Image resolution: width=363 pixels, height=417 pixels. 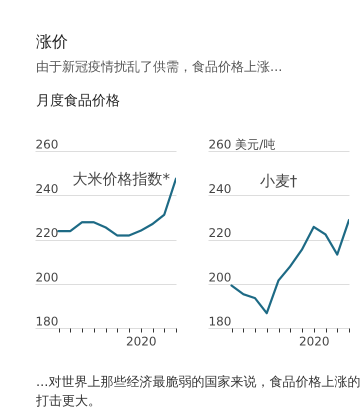 I want to click on text: ...对世界上那些经济最脆弱的国家来说，食品价格上涨的打击更大。, so click(x=199, y=392).